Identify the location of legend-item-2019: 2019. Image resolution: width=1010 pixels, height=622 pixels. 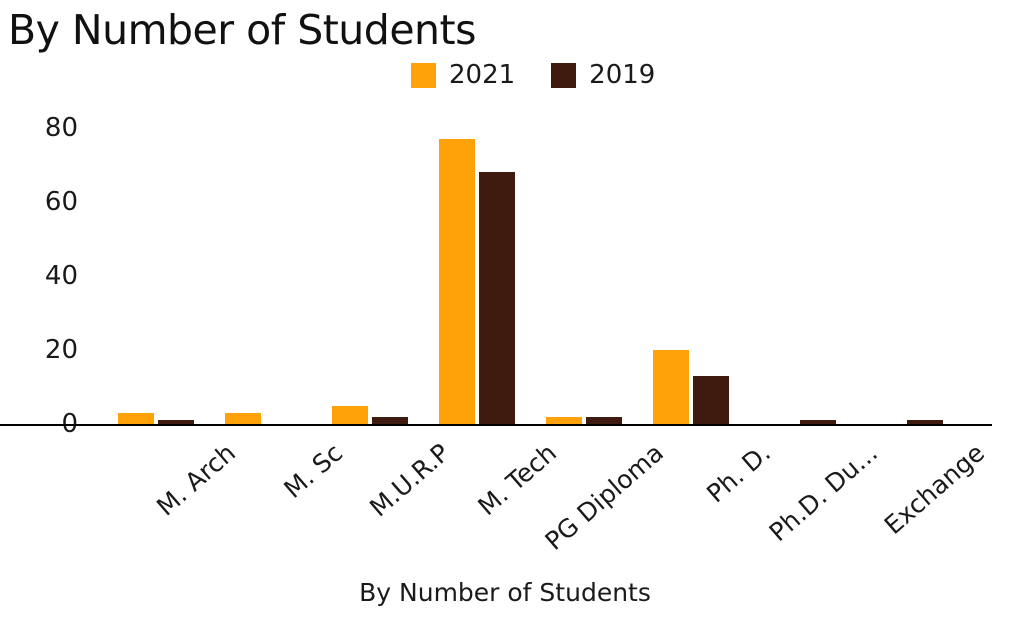
(603, 75).